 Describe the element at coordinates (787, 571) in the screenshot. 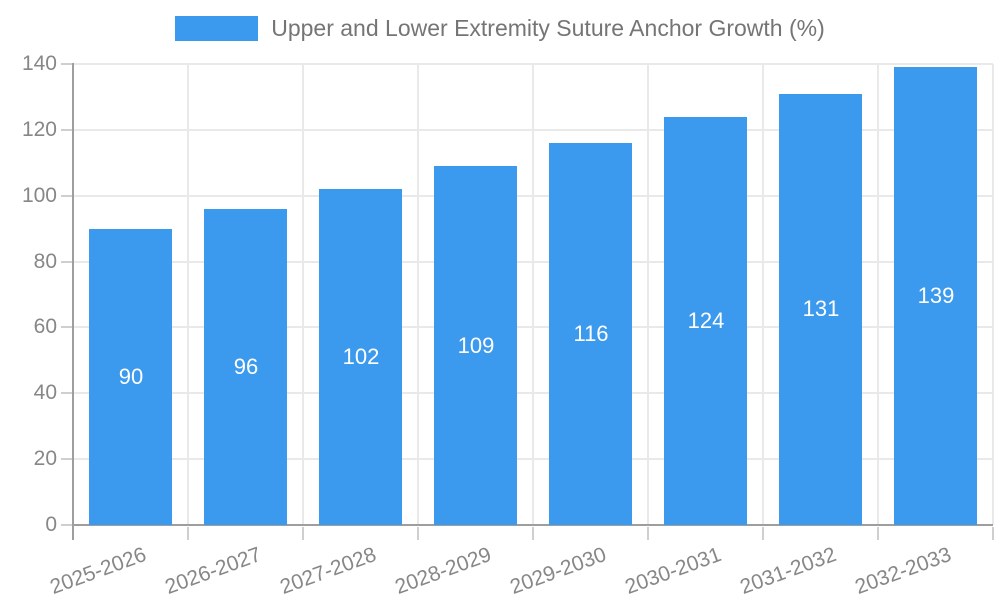

I see `x-category-label: 2031-2032` at that location.